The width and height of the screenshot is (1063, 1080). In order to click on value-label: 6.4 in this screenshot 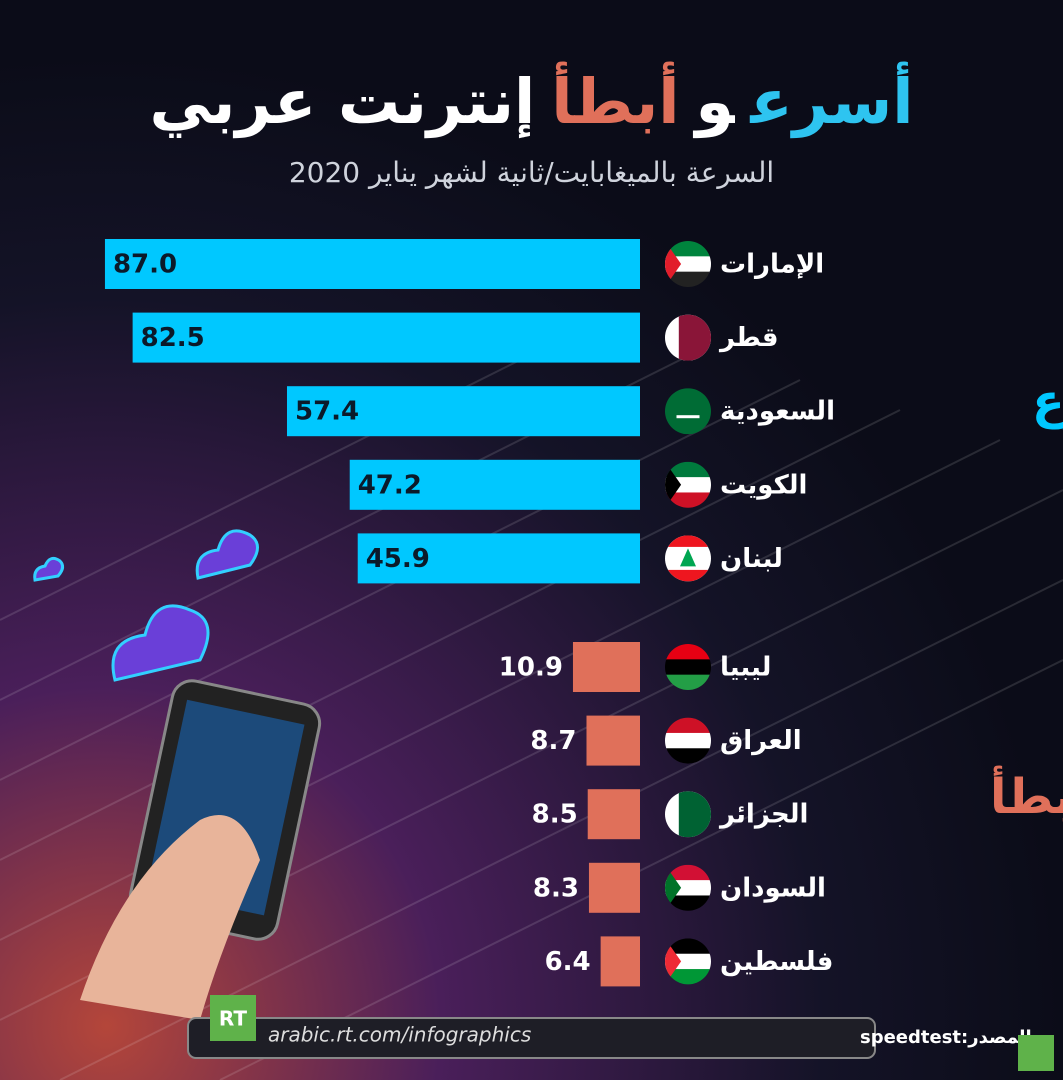, I will do `click(568, 962)`.